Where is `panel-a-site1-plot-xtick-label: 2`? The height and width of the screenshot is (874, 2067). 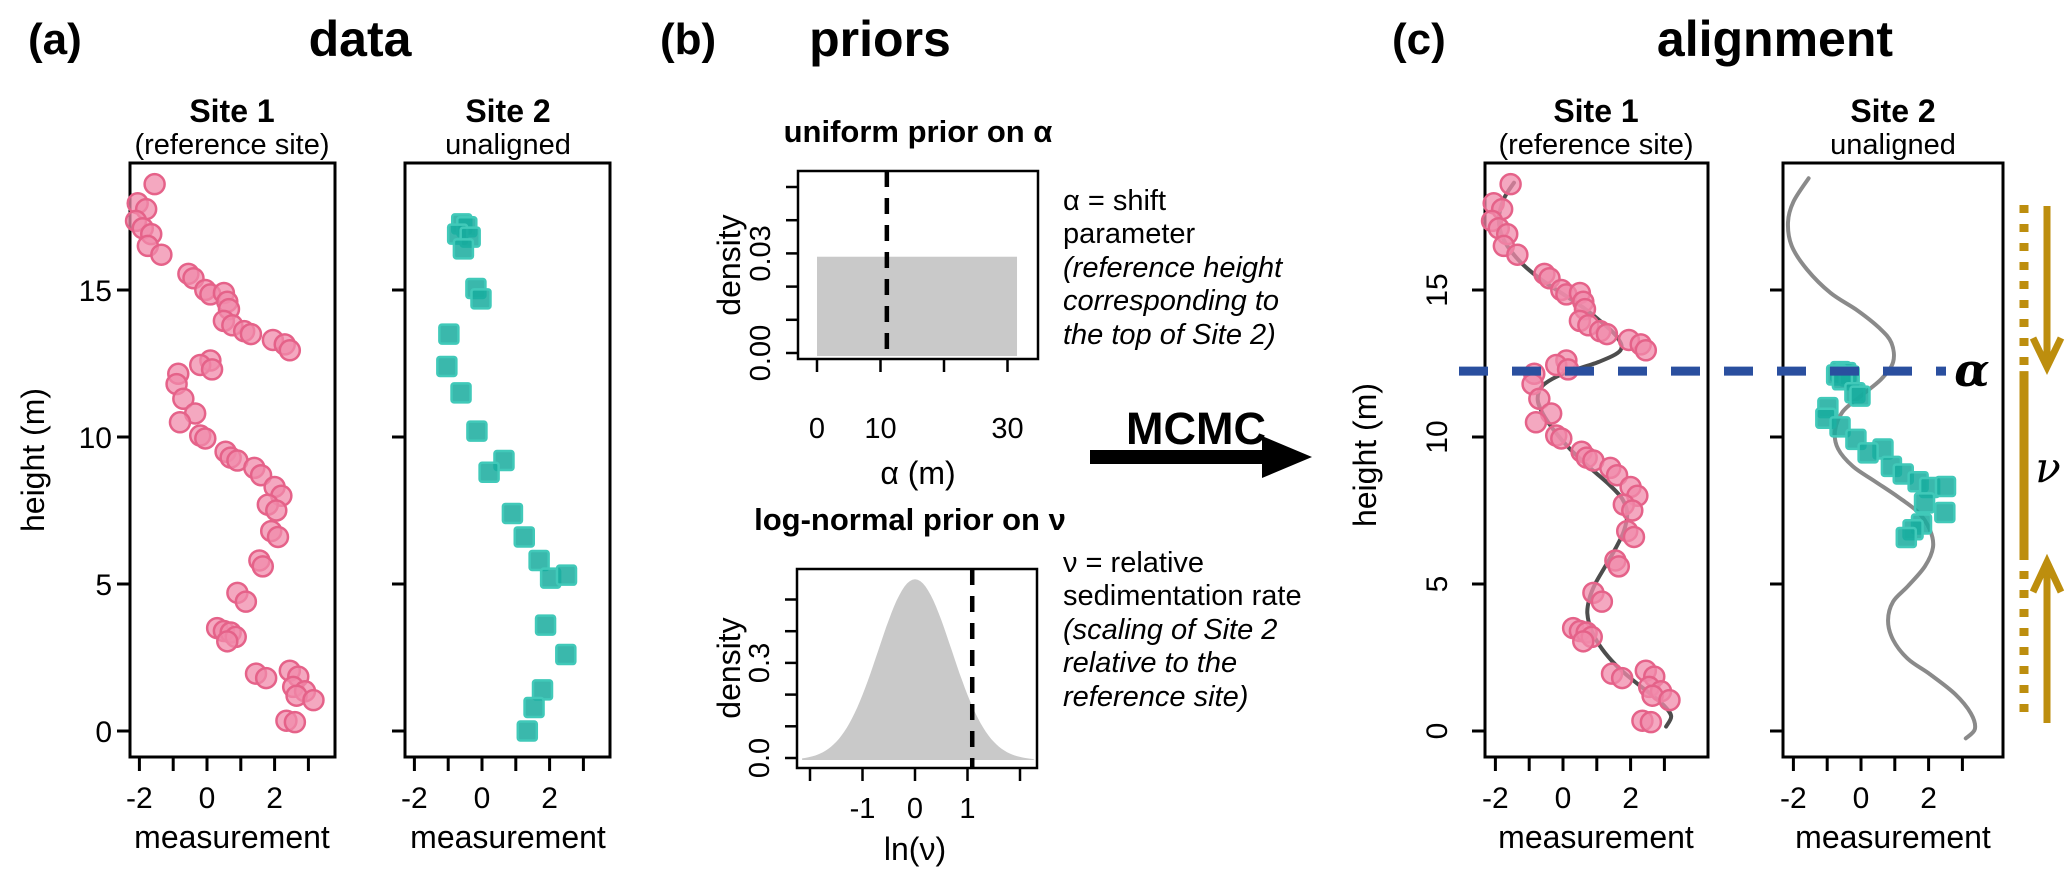 panel-a-site1-plot-xtick-label: 2 is located at coordinates (274, 798).